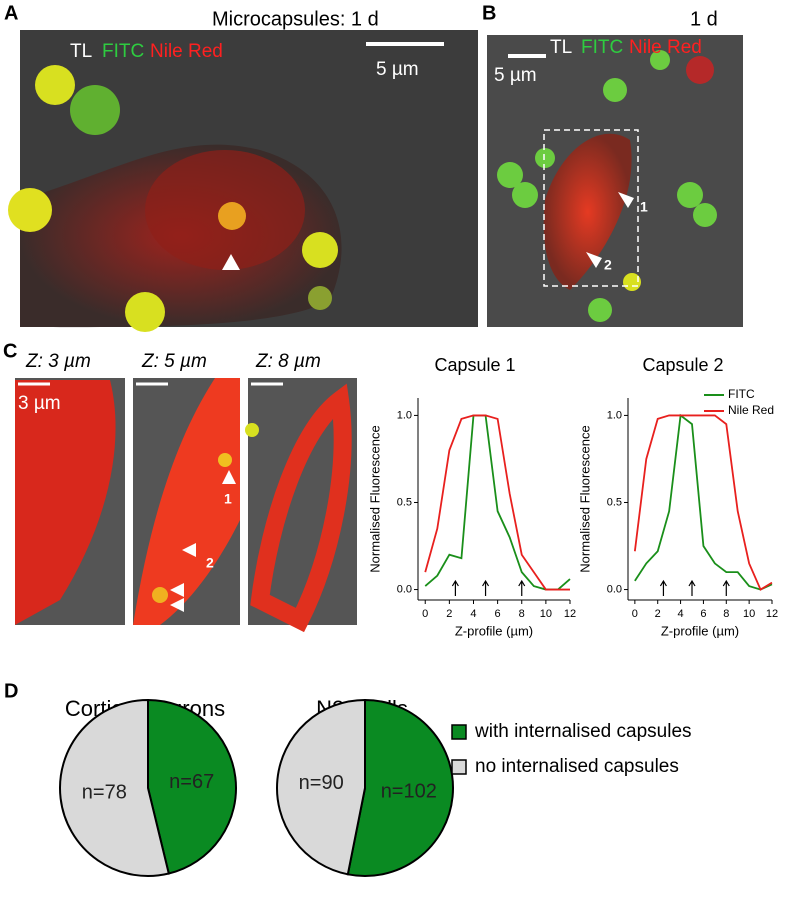 The image size is (790, 907). Describe the element at coordinates (186, 505) in the screenshot. I see `panel-c-images` at that location.